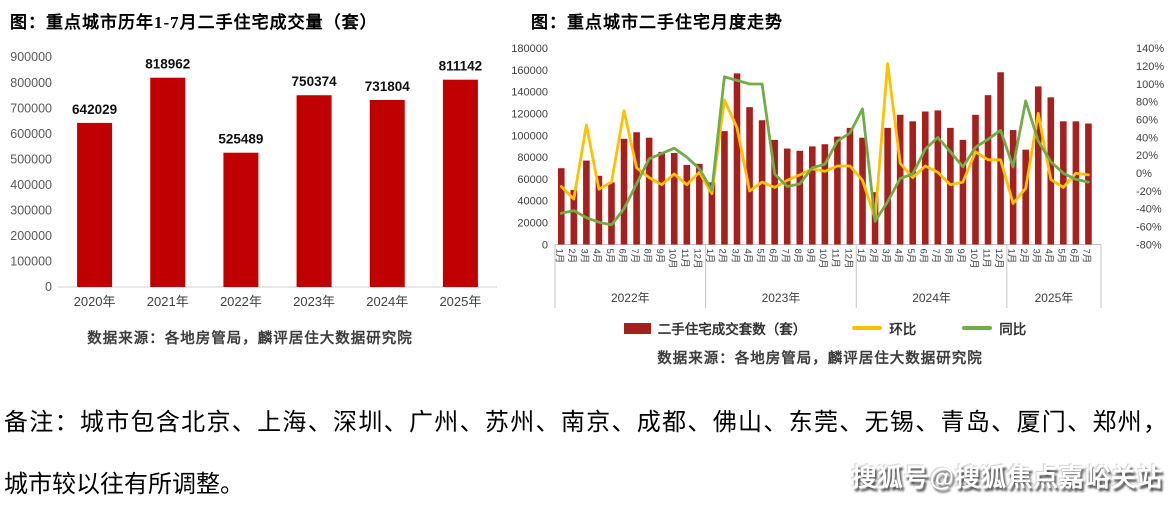 This screenshot has width=1171, height=508. What do you see at coordinates (1149, 227) in the screenshot?
I see `svg-text: -60%` at bounding box center [1149, 227].